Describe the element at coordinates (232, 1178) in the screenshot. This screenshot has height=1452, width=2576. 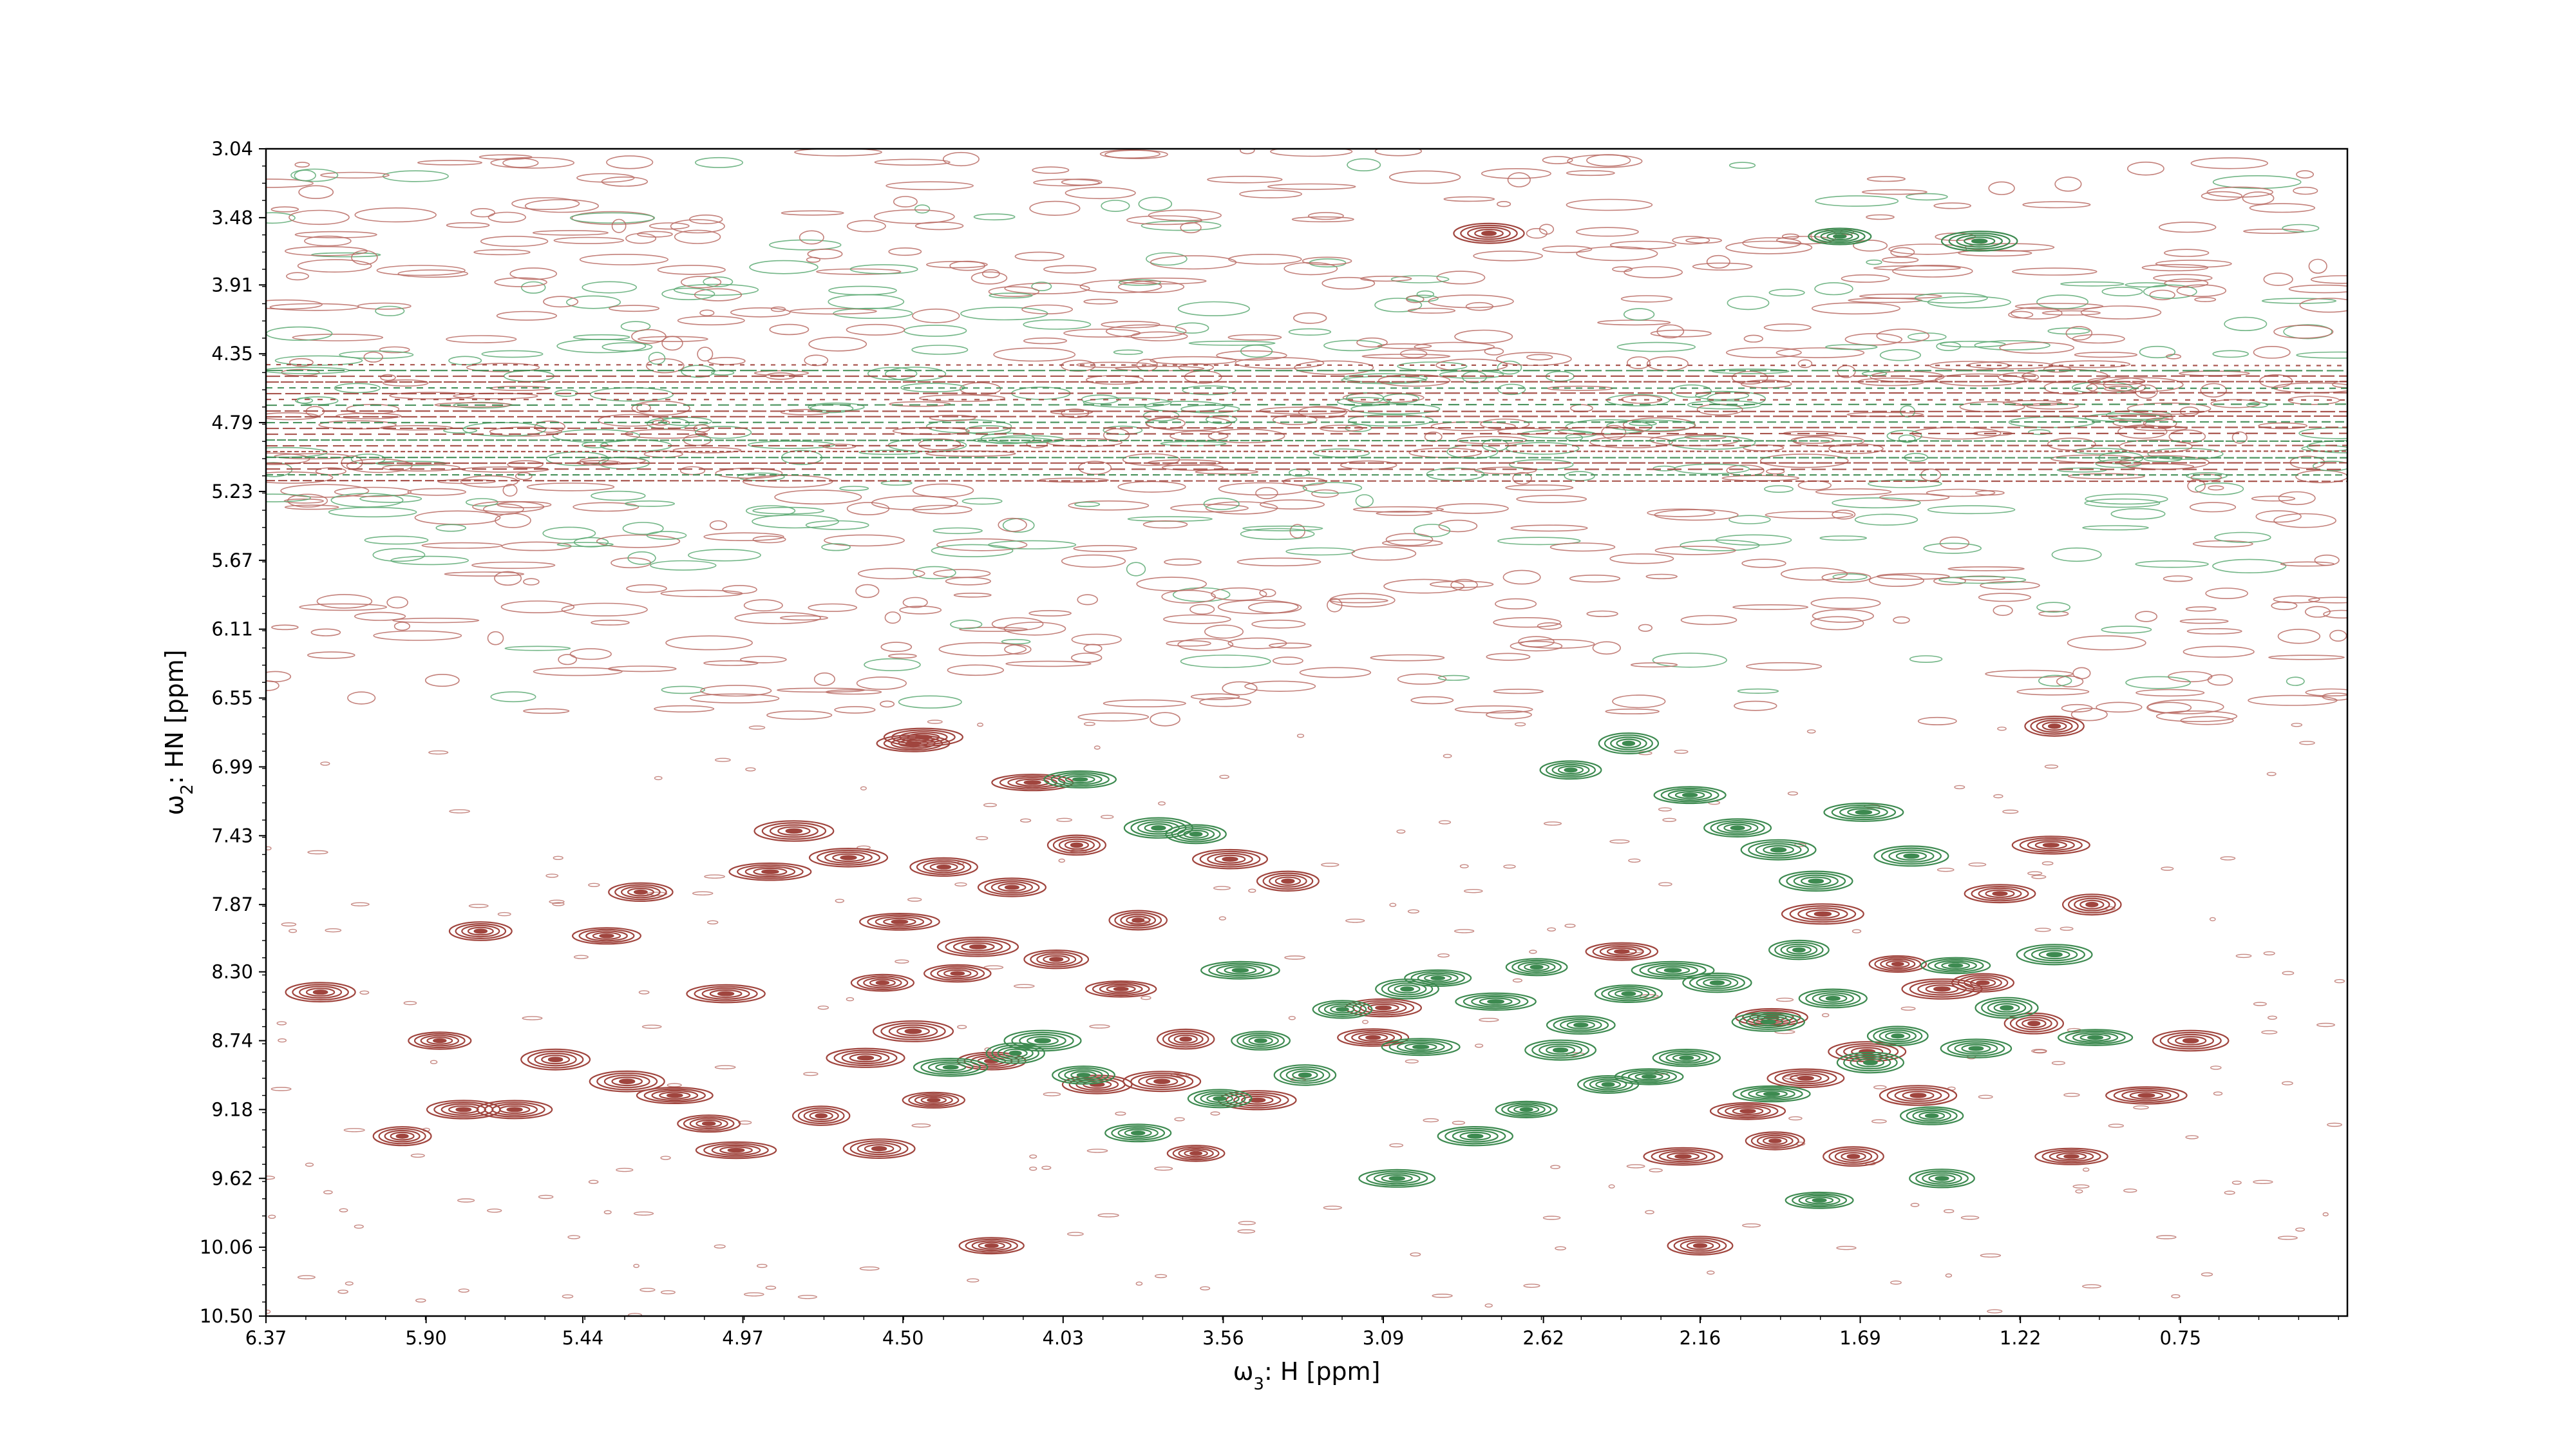
I see `y-tick-label: 9.62` at that location.